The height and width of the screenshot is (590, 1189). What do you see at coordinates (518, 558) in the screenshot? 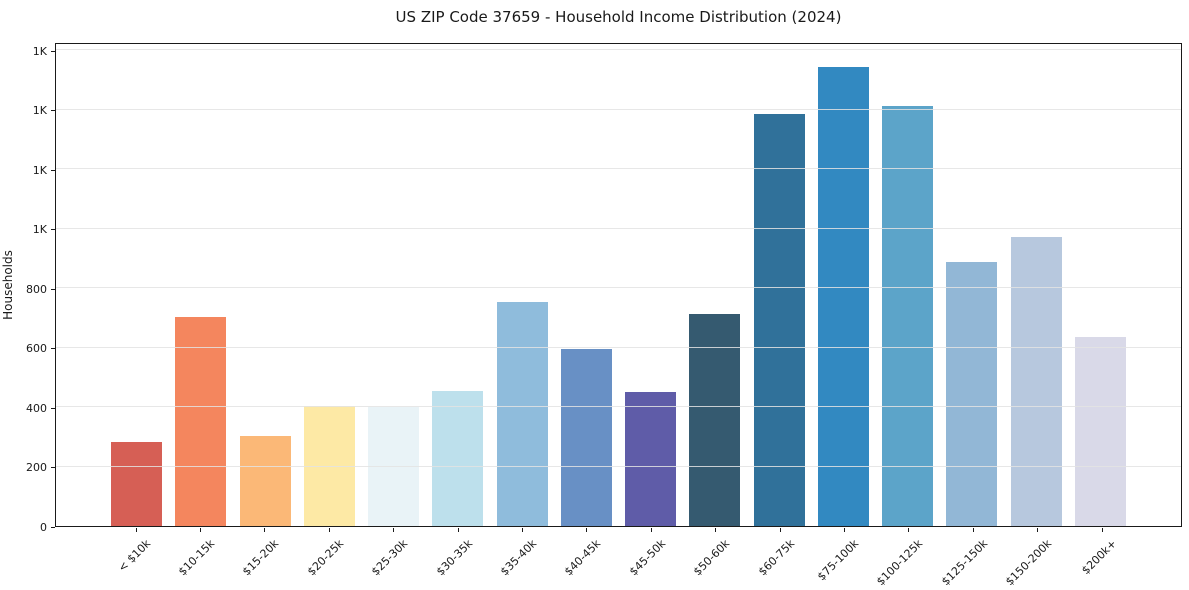
I see `x-tick-label: $35-40k` at bounding box center [518, 558].